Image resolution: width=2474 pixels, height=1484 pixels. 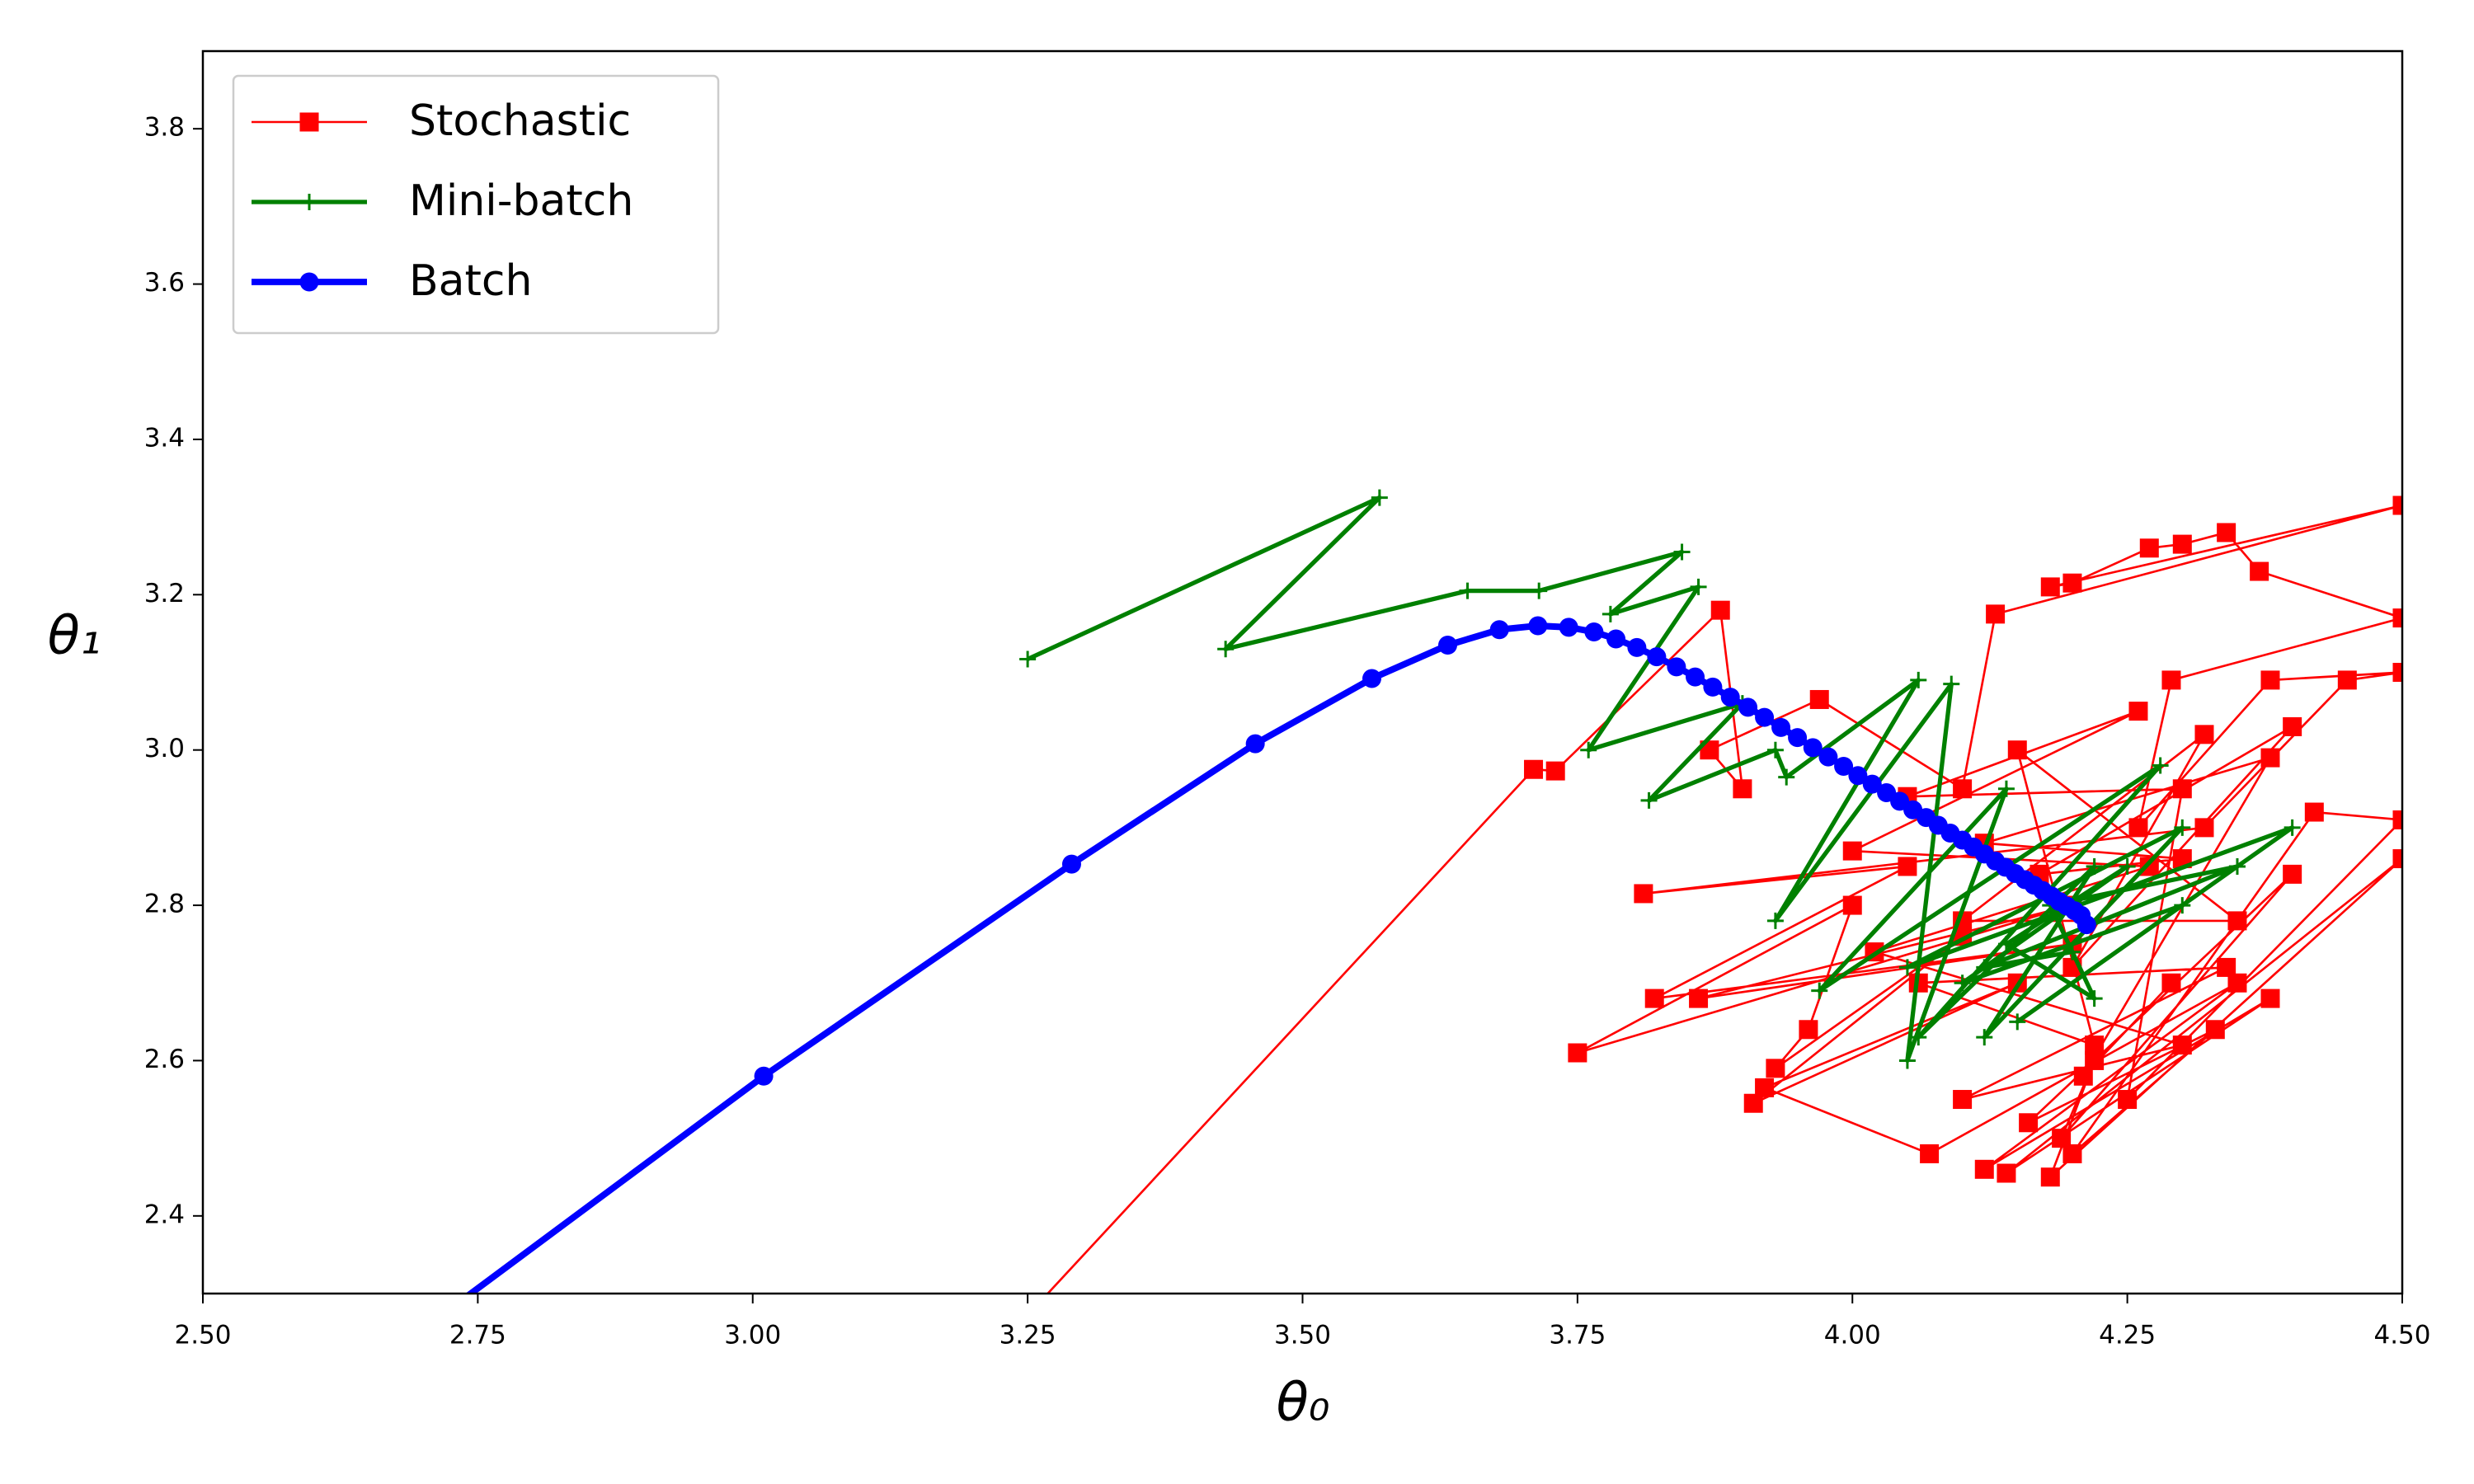 I want to click on y-tick-label: 2.8, so click(x=164, y=904).